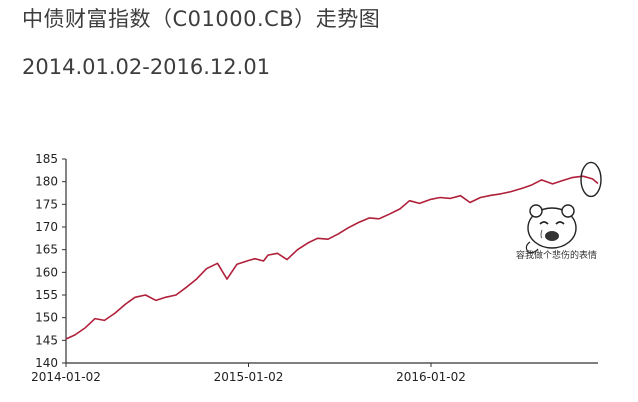 The height and width of the screenshot is (402, 638). What do you see at coordinates (46, 340) in the screenshot?
I see `y-tick-label: 145` at bounding box center [46, 340].